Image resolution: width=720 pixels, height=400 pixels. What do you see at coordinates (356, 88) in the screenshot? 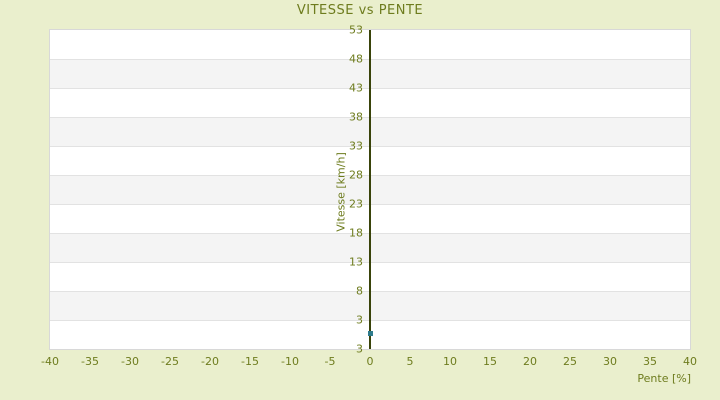
I see `y-tick-label: 43` at bounding box center [356, 88].